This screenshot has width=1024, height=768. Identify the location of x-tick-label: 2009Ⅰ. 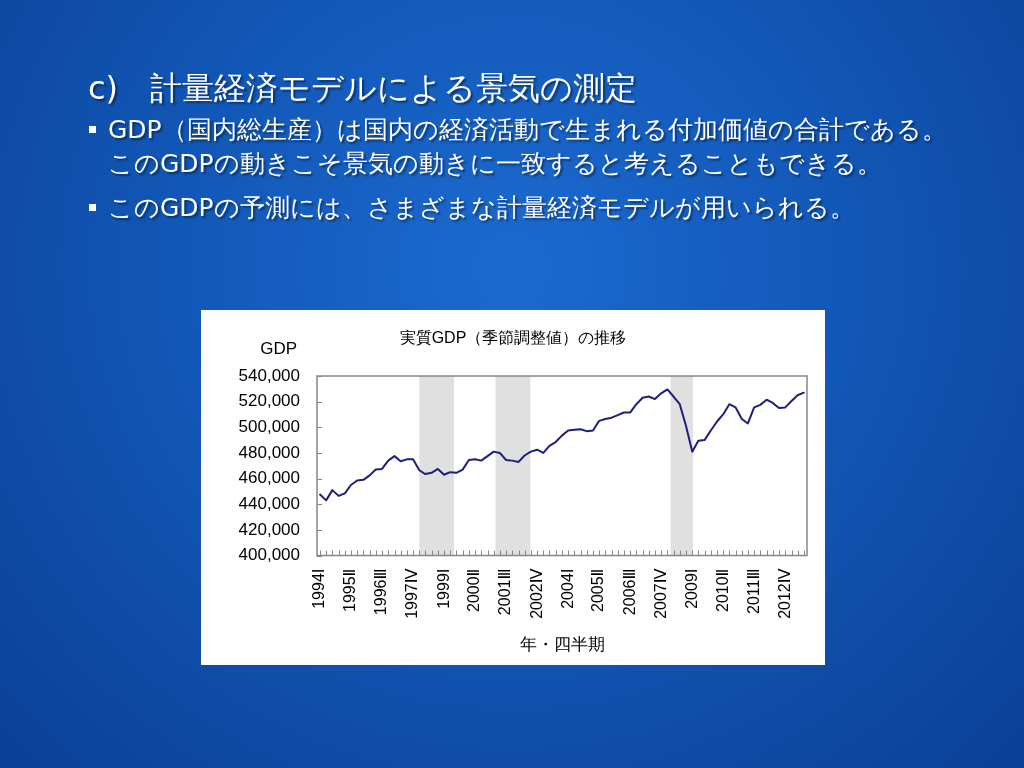
(691, 588).